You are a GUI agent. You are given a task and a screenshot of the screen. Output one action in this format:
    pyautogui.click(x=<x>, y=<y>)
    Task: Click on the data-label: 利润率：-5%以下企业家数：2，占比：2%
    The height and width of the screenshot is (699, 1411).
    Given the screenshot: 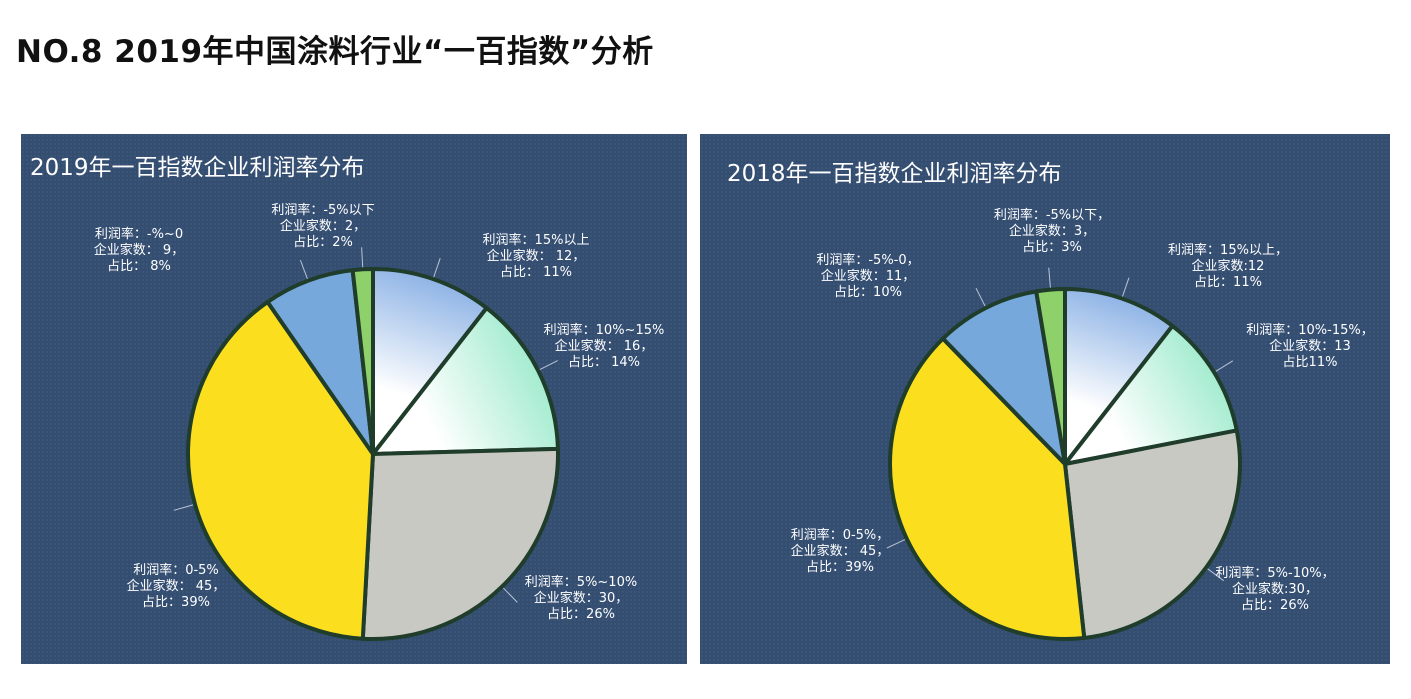 What is the action you would take?
    pyautogui.click(x=322, y=226)
    